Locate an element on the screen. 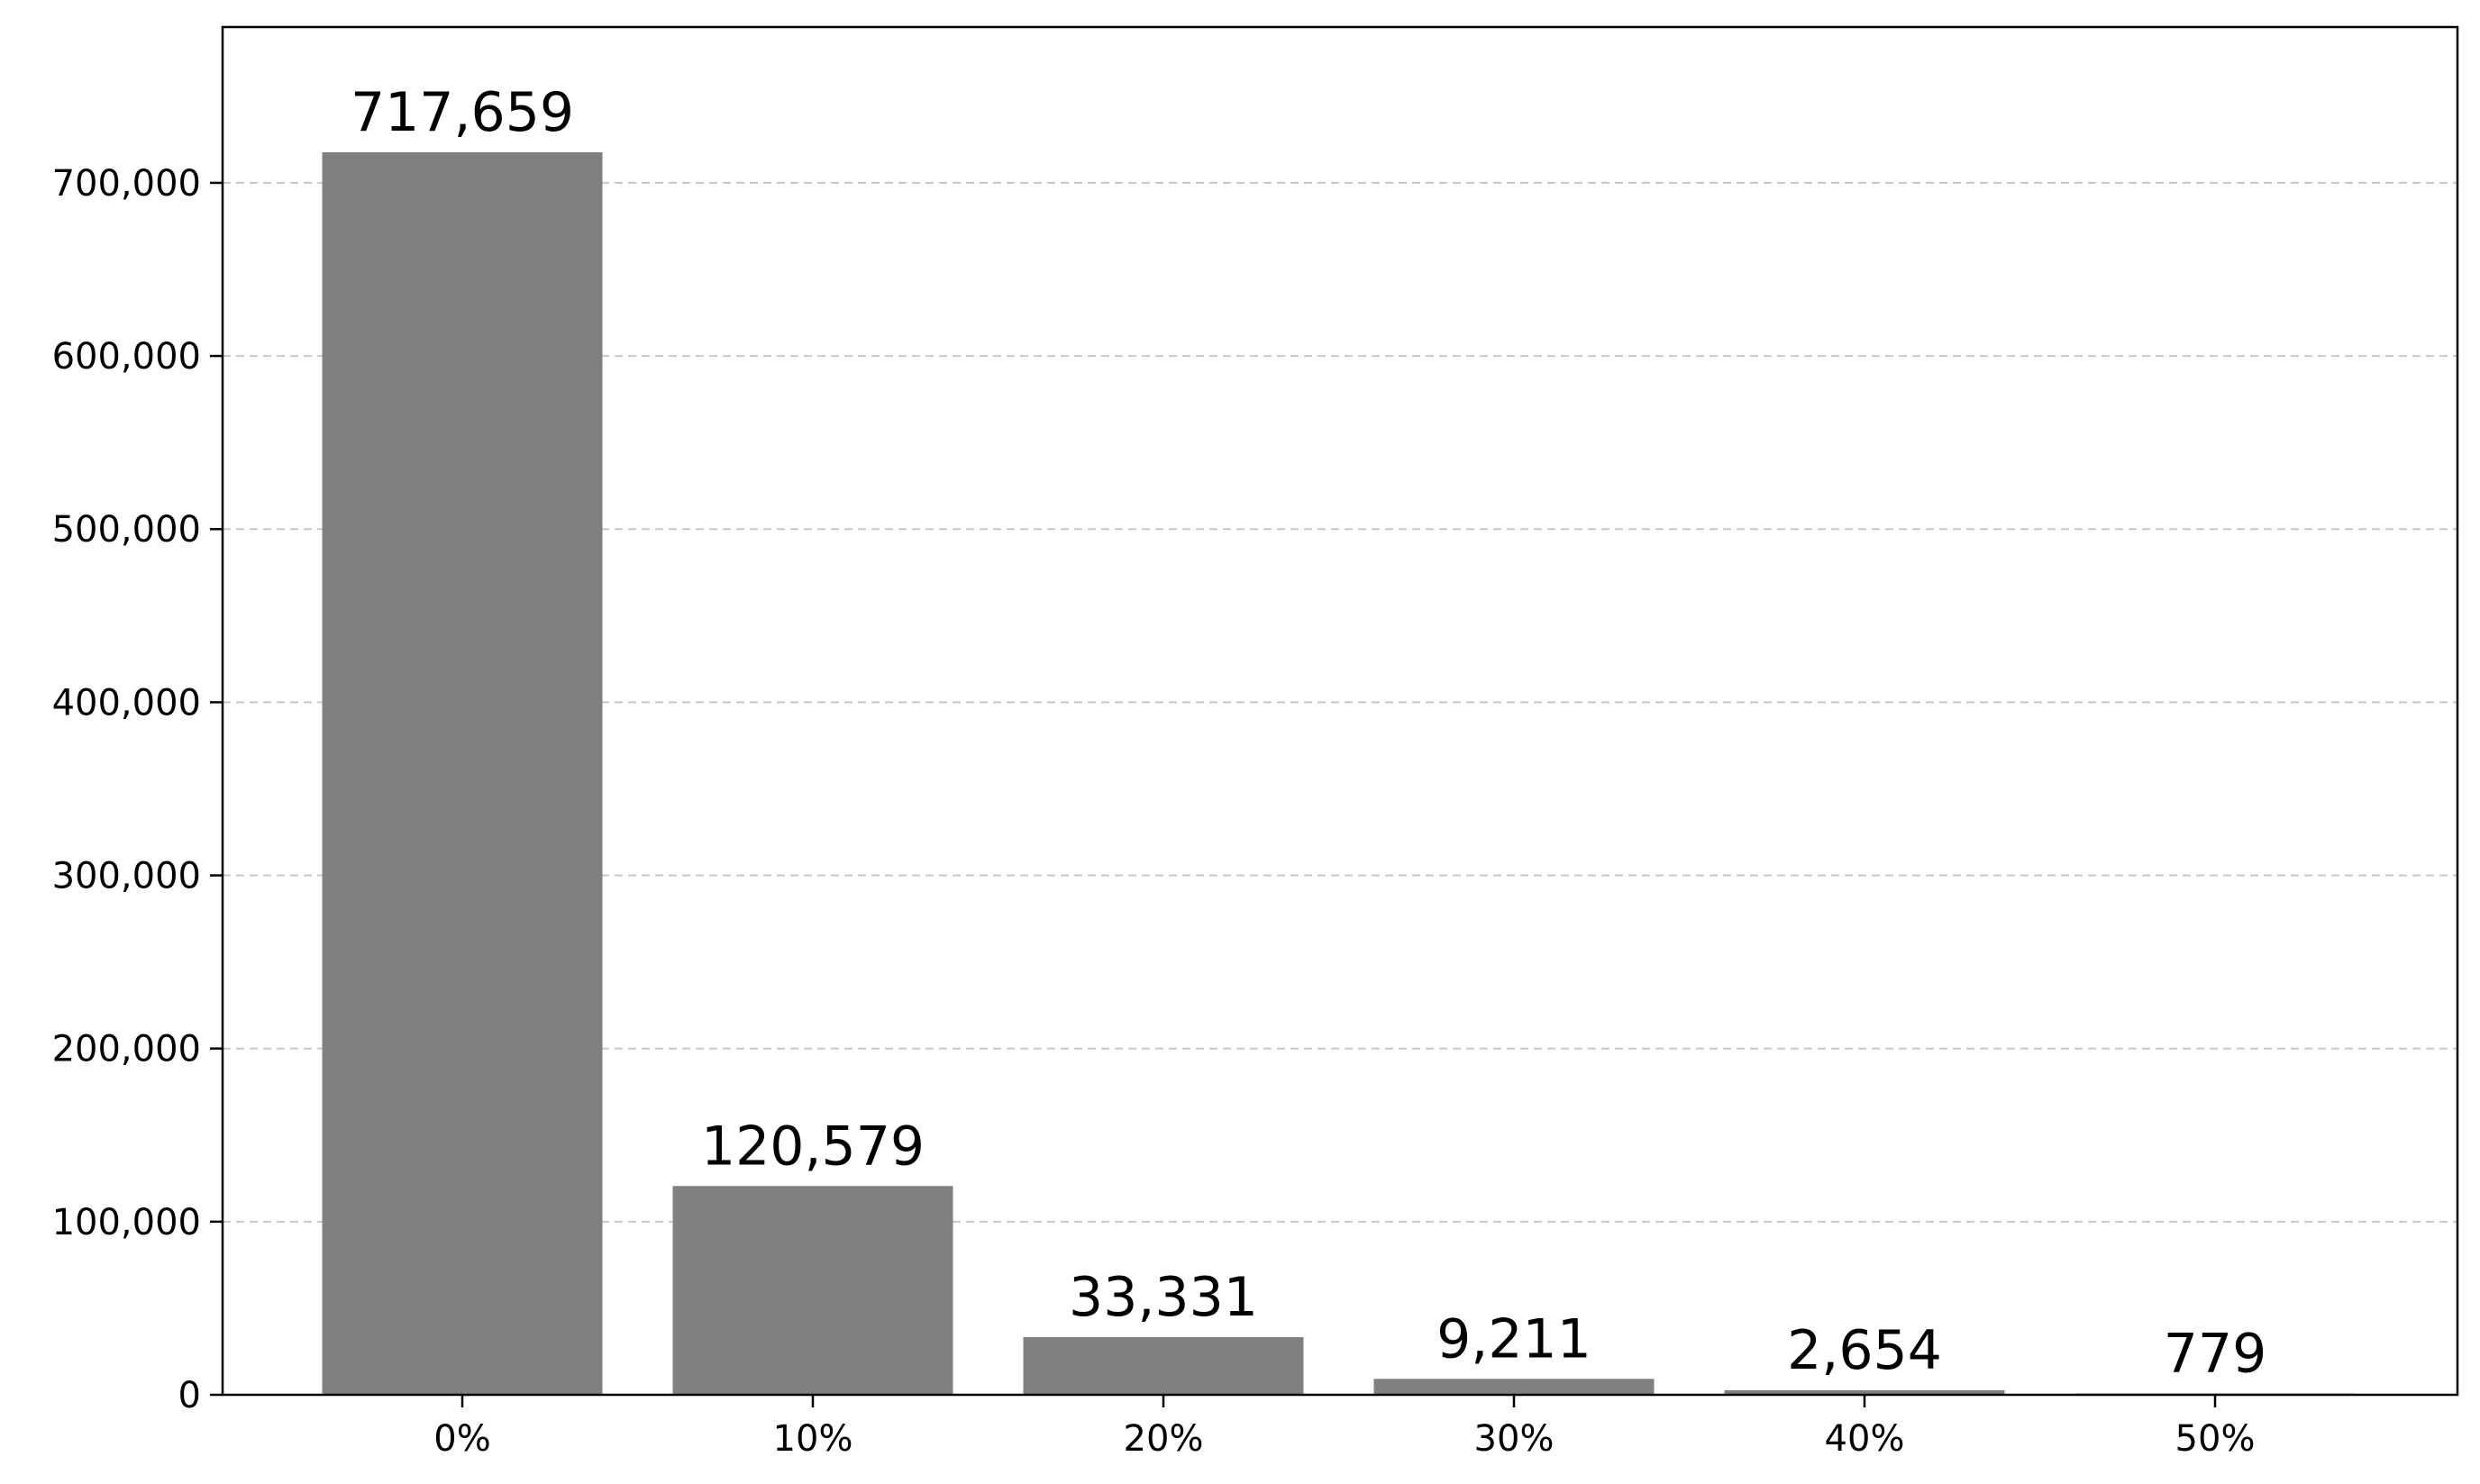 This screenshot has width=2480, height=1484. data-label: 2,654 is located at coordinates (1864, 1350).